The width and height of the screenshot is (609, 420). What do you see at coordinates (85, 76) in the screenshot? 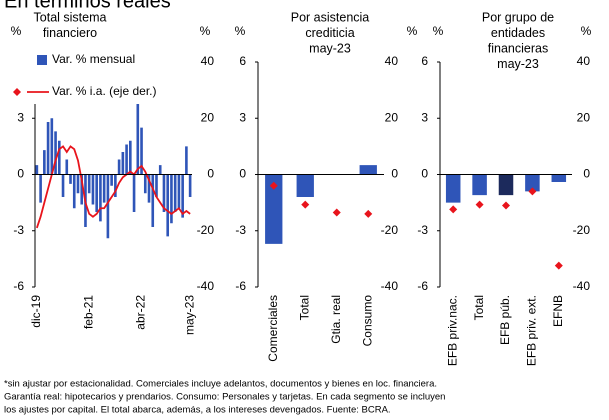
I see `legend-box` at bounding box center [85, 76].